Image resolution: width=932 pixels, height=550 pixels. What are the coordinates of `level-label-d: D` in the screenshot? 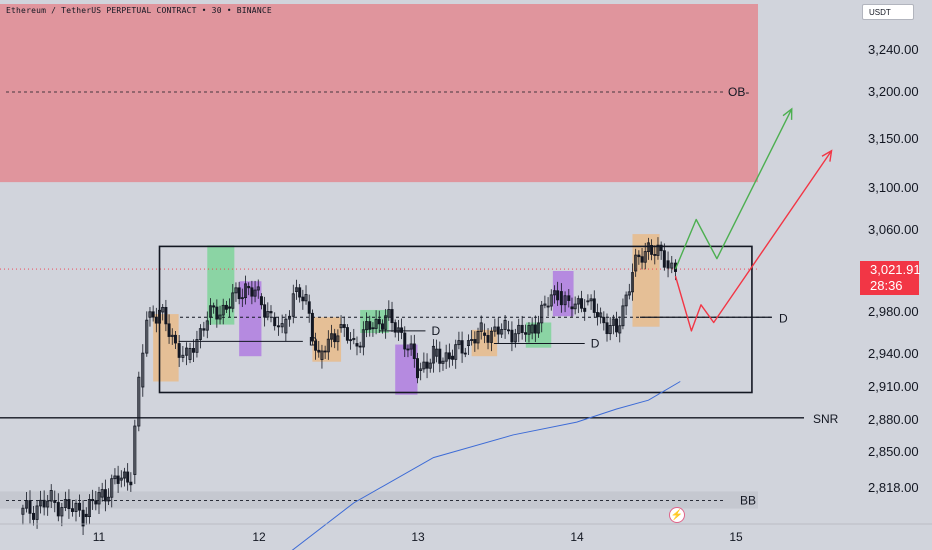 It's located at (783, 318).